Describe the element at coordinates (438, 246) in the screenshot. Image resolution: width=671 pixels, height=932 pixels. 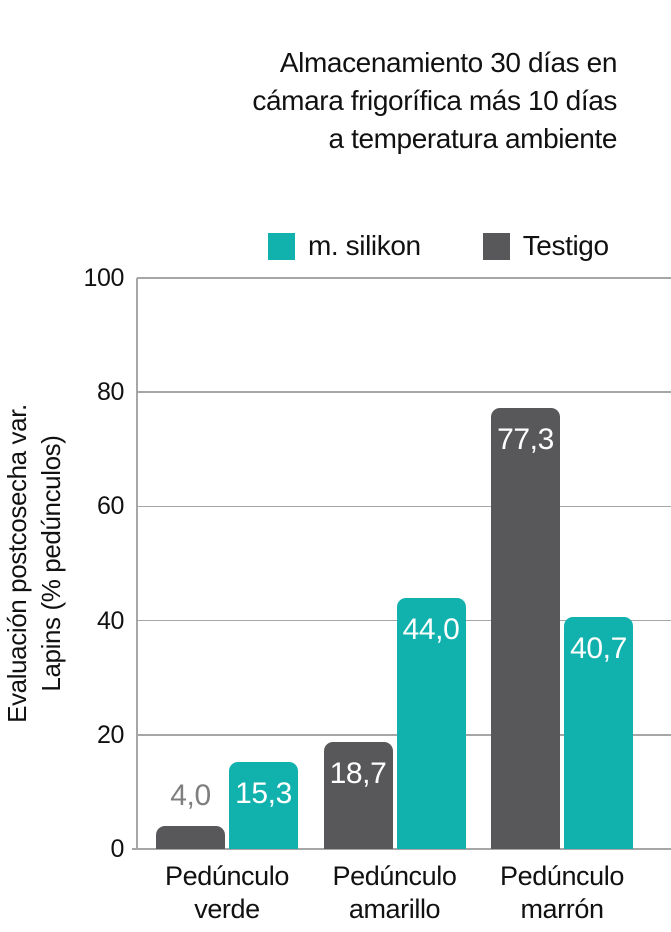
I see `legend: m. silikon Testigo` at that location.